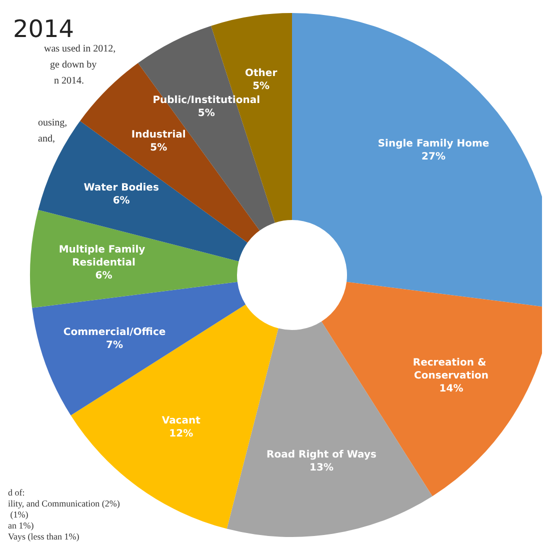 Image resolution: width=550 pixels, height=545 pixels. I want to click on data-label: 27%, so click(434, 156).